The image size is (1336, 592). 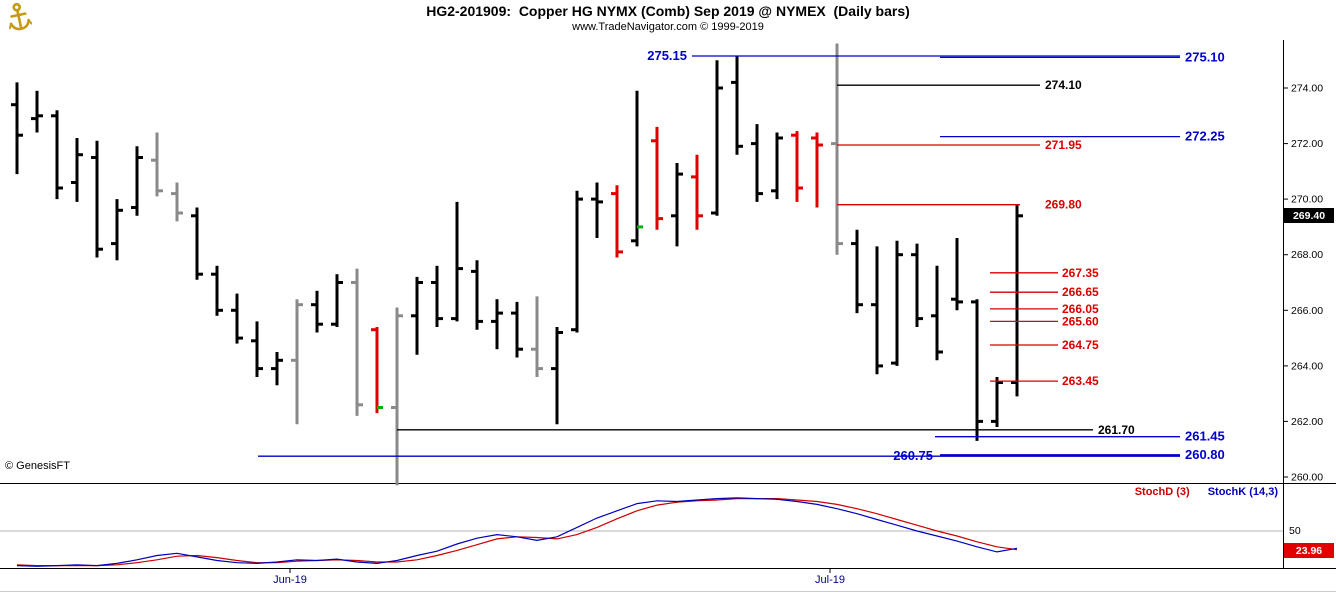 I want to click on level-label: 267.35, so click(x=1080, y=273).